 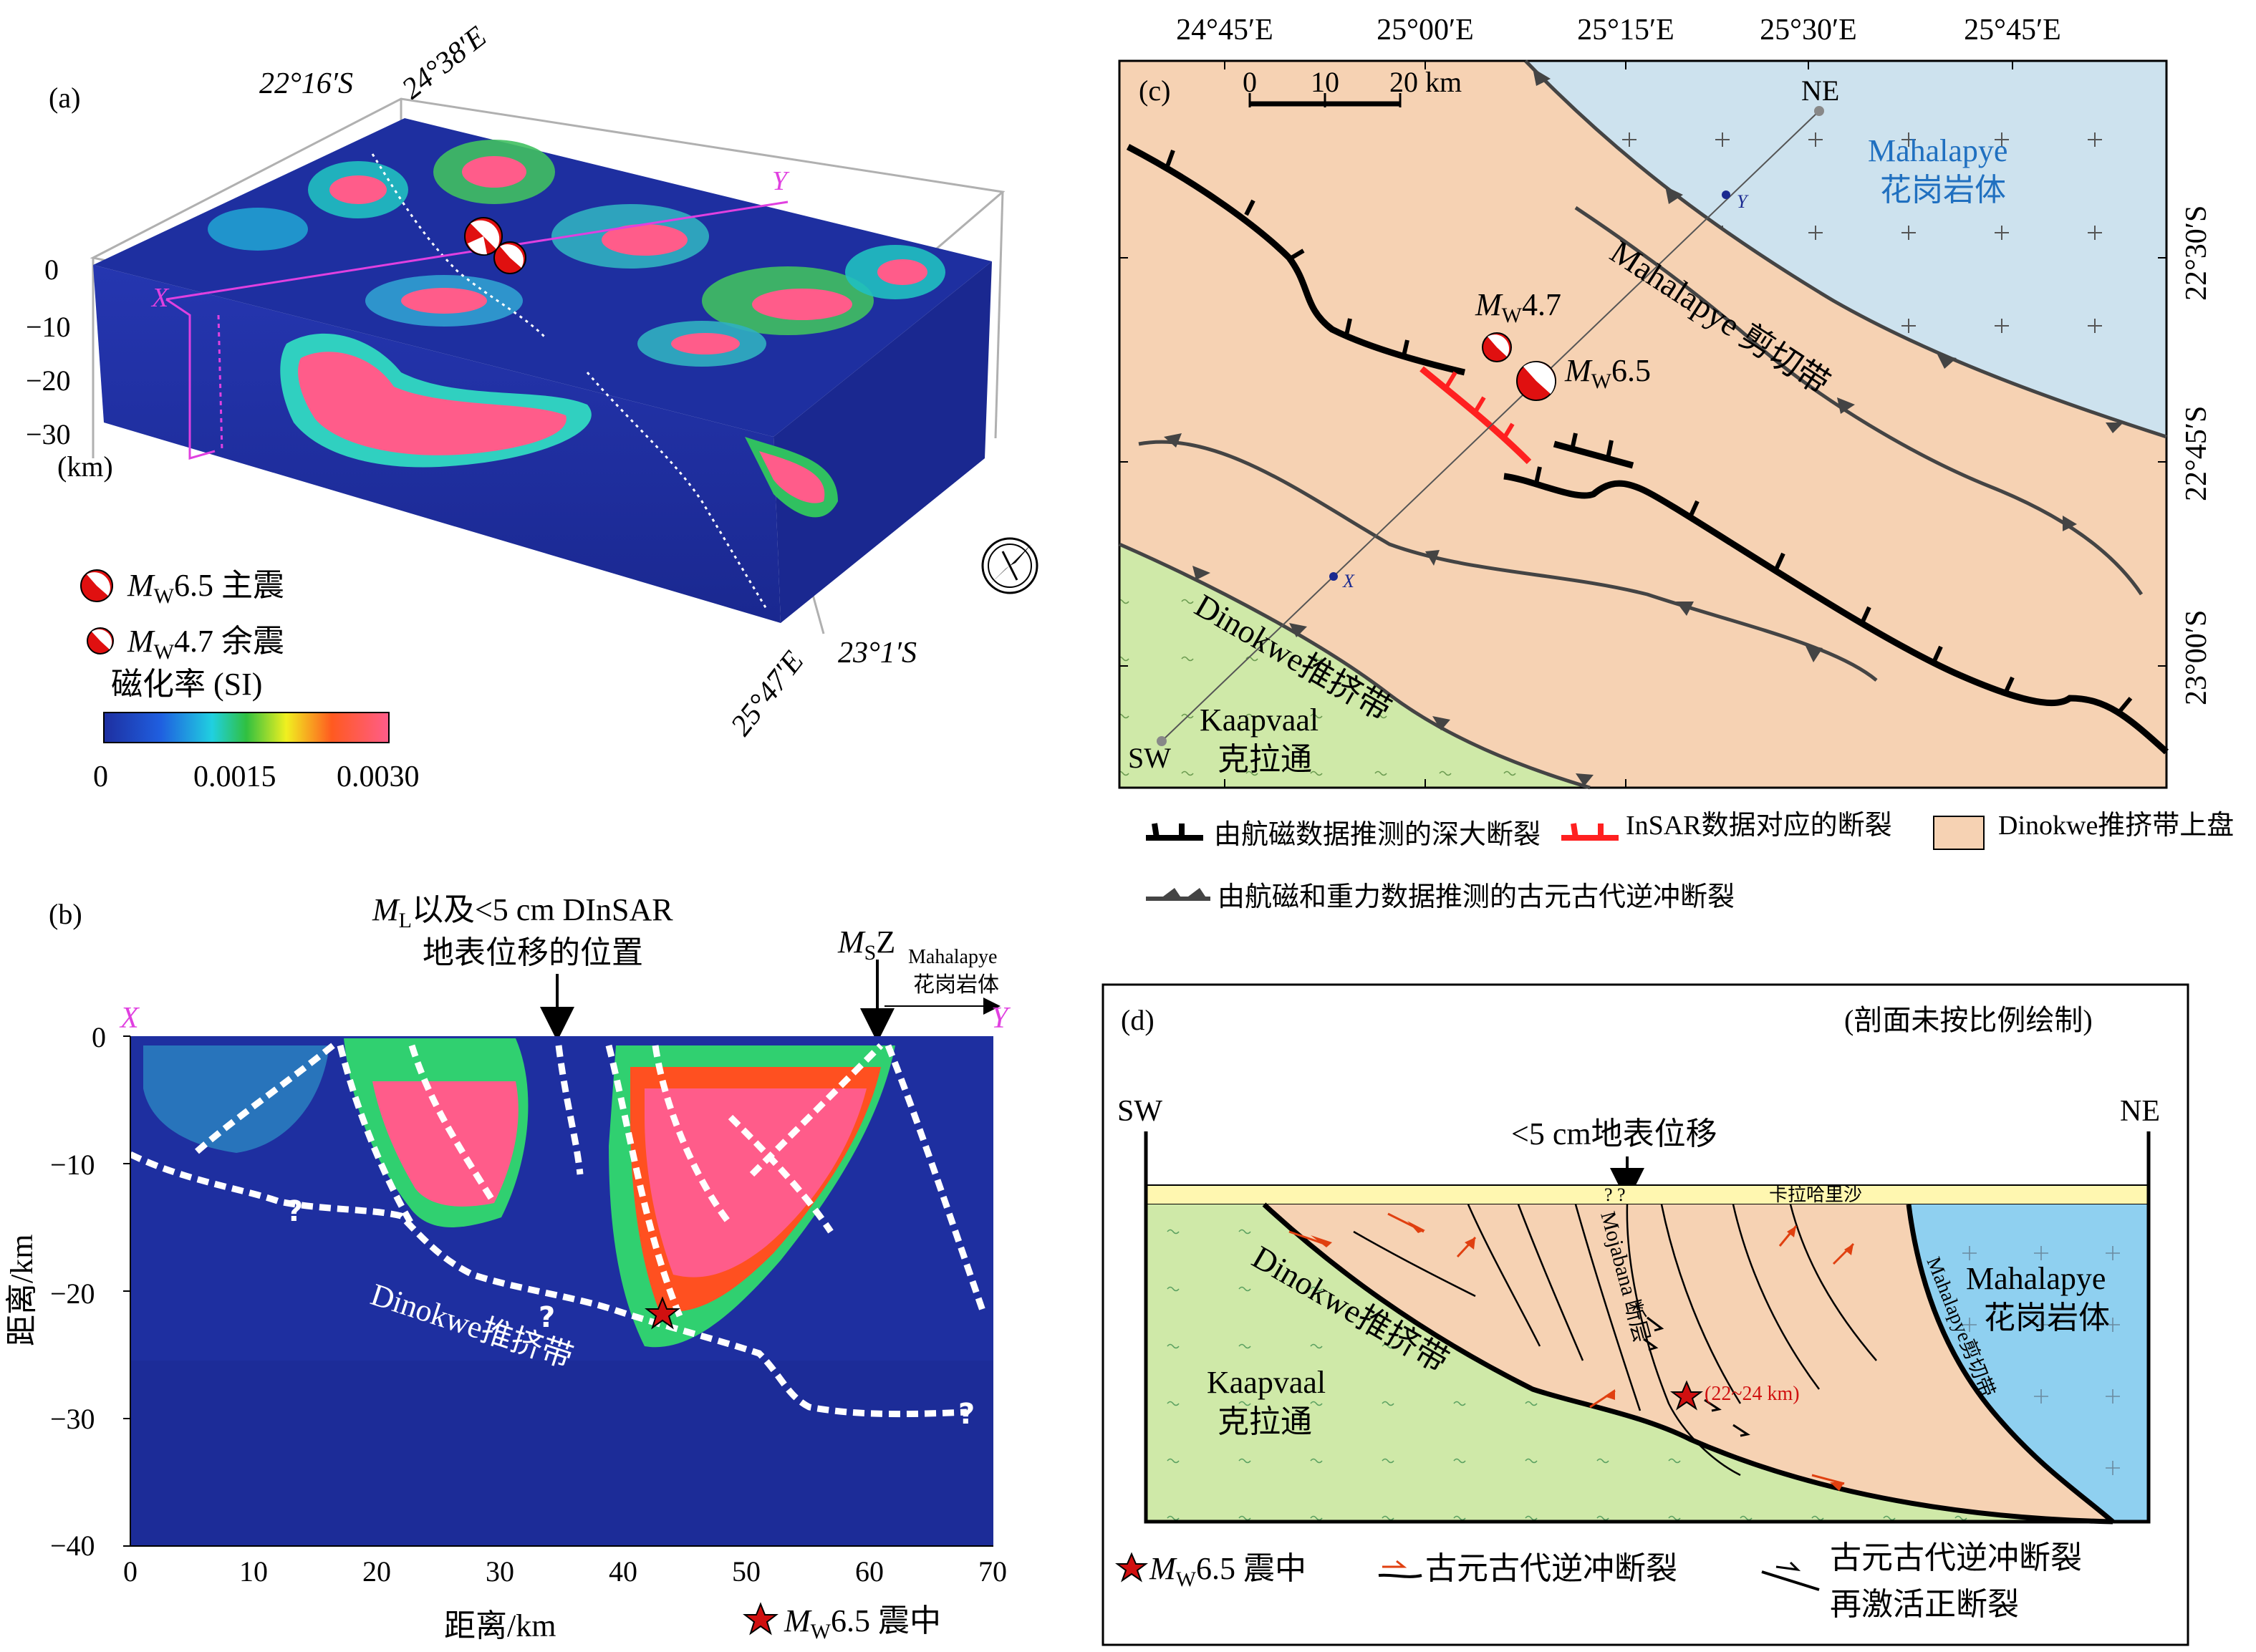 What do you see at coordinates (1647, 1194) in the screenshot?
I see `sand-layer` at bounding box center [1647, 1194].